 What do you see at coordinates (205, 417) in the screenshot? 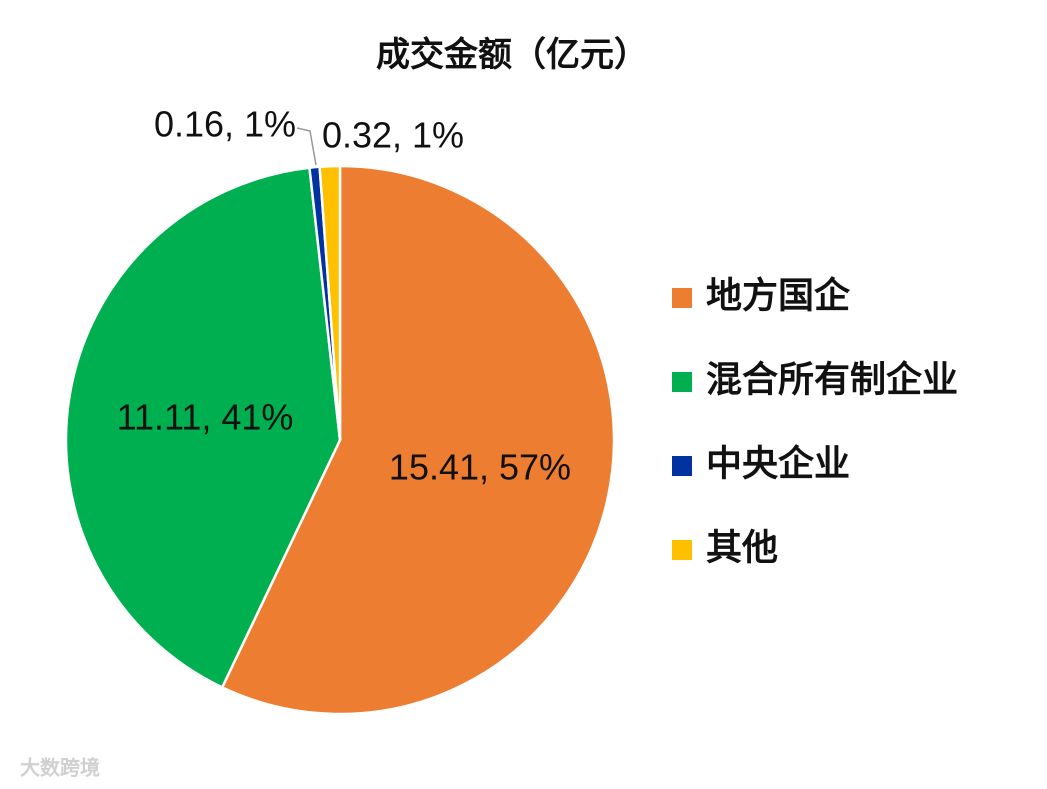
I see `data-label: 11.11, 41%` at bounding box center [205, 417].